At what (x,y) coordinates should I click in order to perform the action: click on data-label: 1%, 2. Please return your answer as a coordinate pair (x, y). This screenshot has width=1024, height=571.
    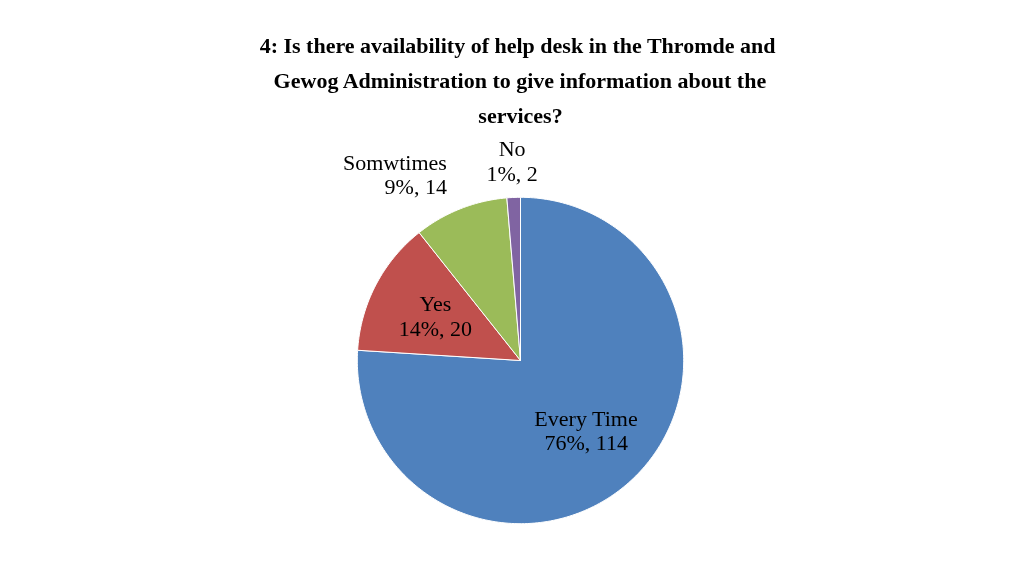
    Looking at the image, I should click on (512, 173).